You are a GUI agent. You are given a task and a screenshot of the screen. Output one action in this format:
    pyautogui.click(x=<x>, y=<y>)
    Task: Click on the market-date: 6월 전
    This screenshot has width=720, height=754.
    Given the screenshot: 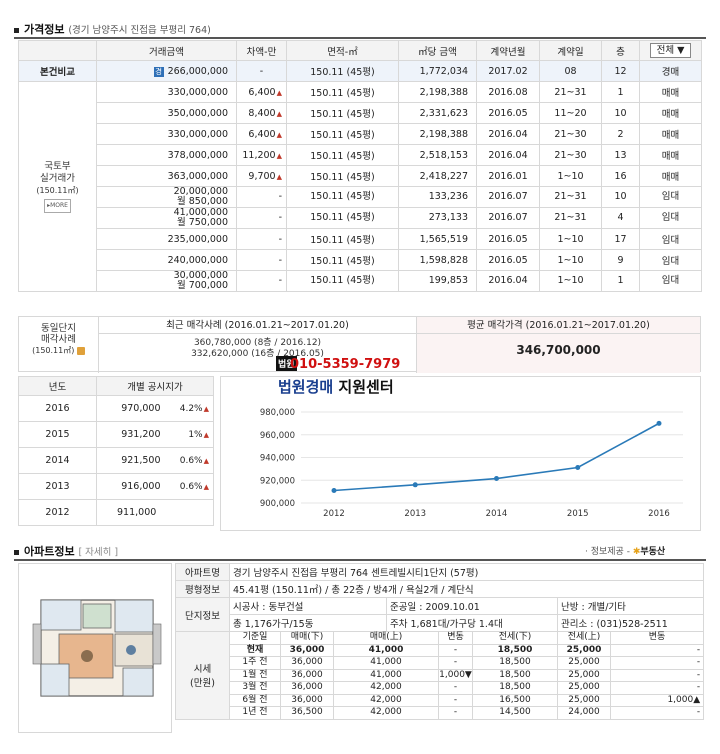 What is the action you would take?
    pyautogui.click(x=255, y=700)
    